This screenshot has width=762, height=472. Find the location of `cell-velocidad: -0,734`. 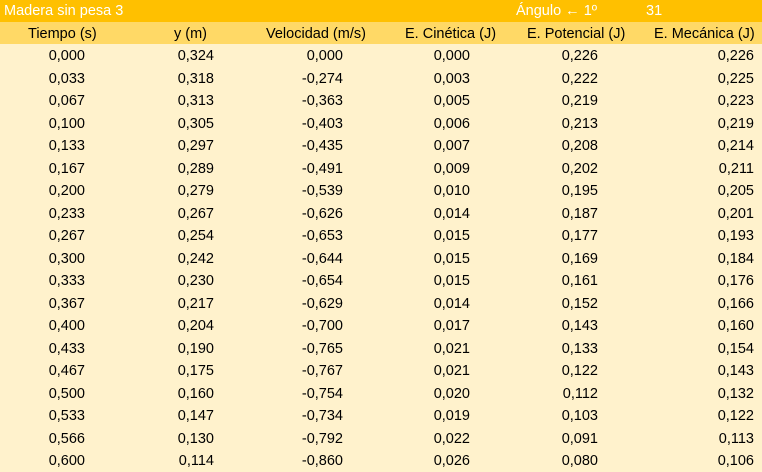

cell-velocidad: -0,734 is located at coordinates (322, 416).